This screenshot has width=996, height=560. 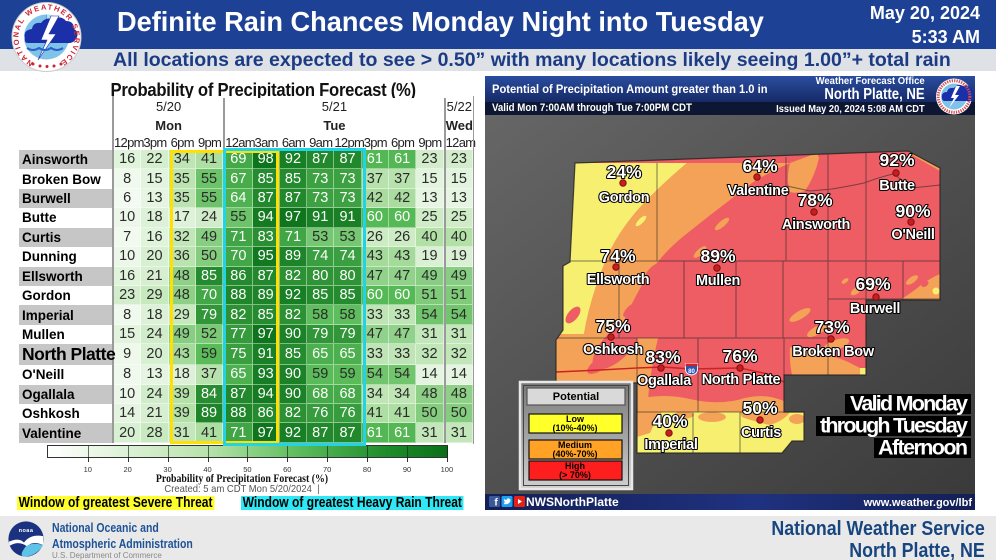 What do you see at coordinates (758, 191) in the screenshot?
I see `svg-text: Valentine` at bounding box center [758, 191].